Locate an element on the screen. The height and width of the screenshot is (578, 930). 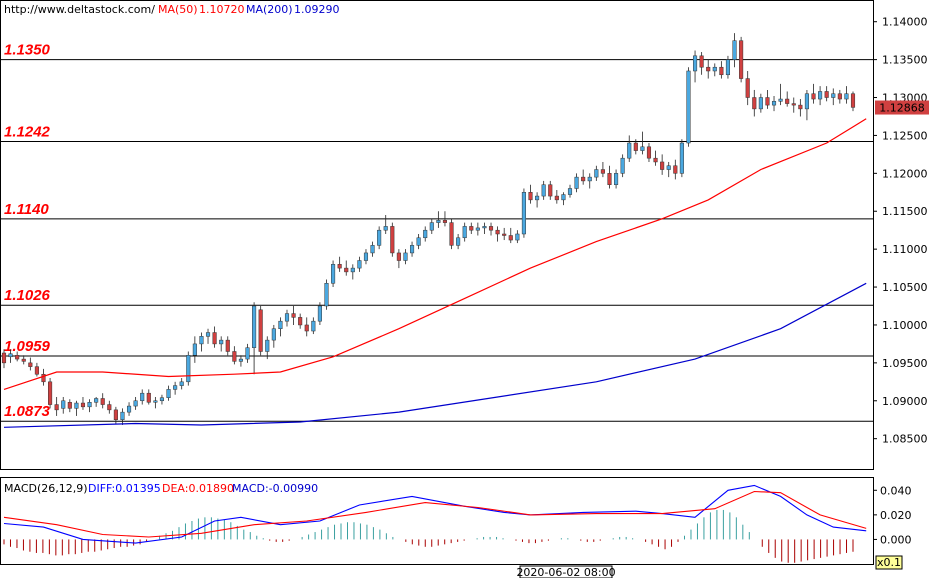
current-price-marker: 1.12868 is located at coordinates (902, 107).